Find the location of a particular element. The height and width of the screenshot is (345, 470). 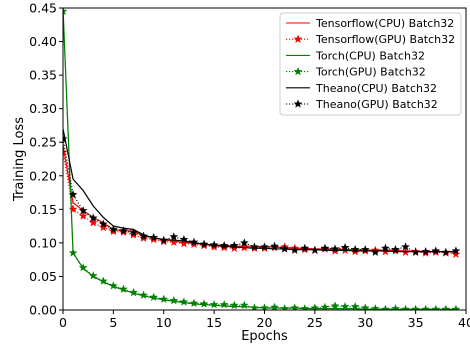

legend-item: Torch(GPU) Batch32 is located at coordinates (356, 72).